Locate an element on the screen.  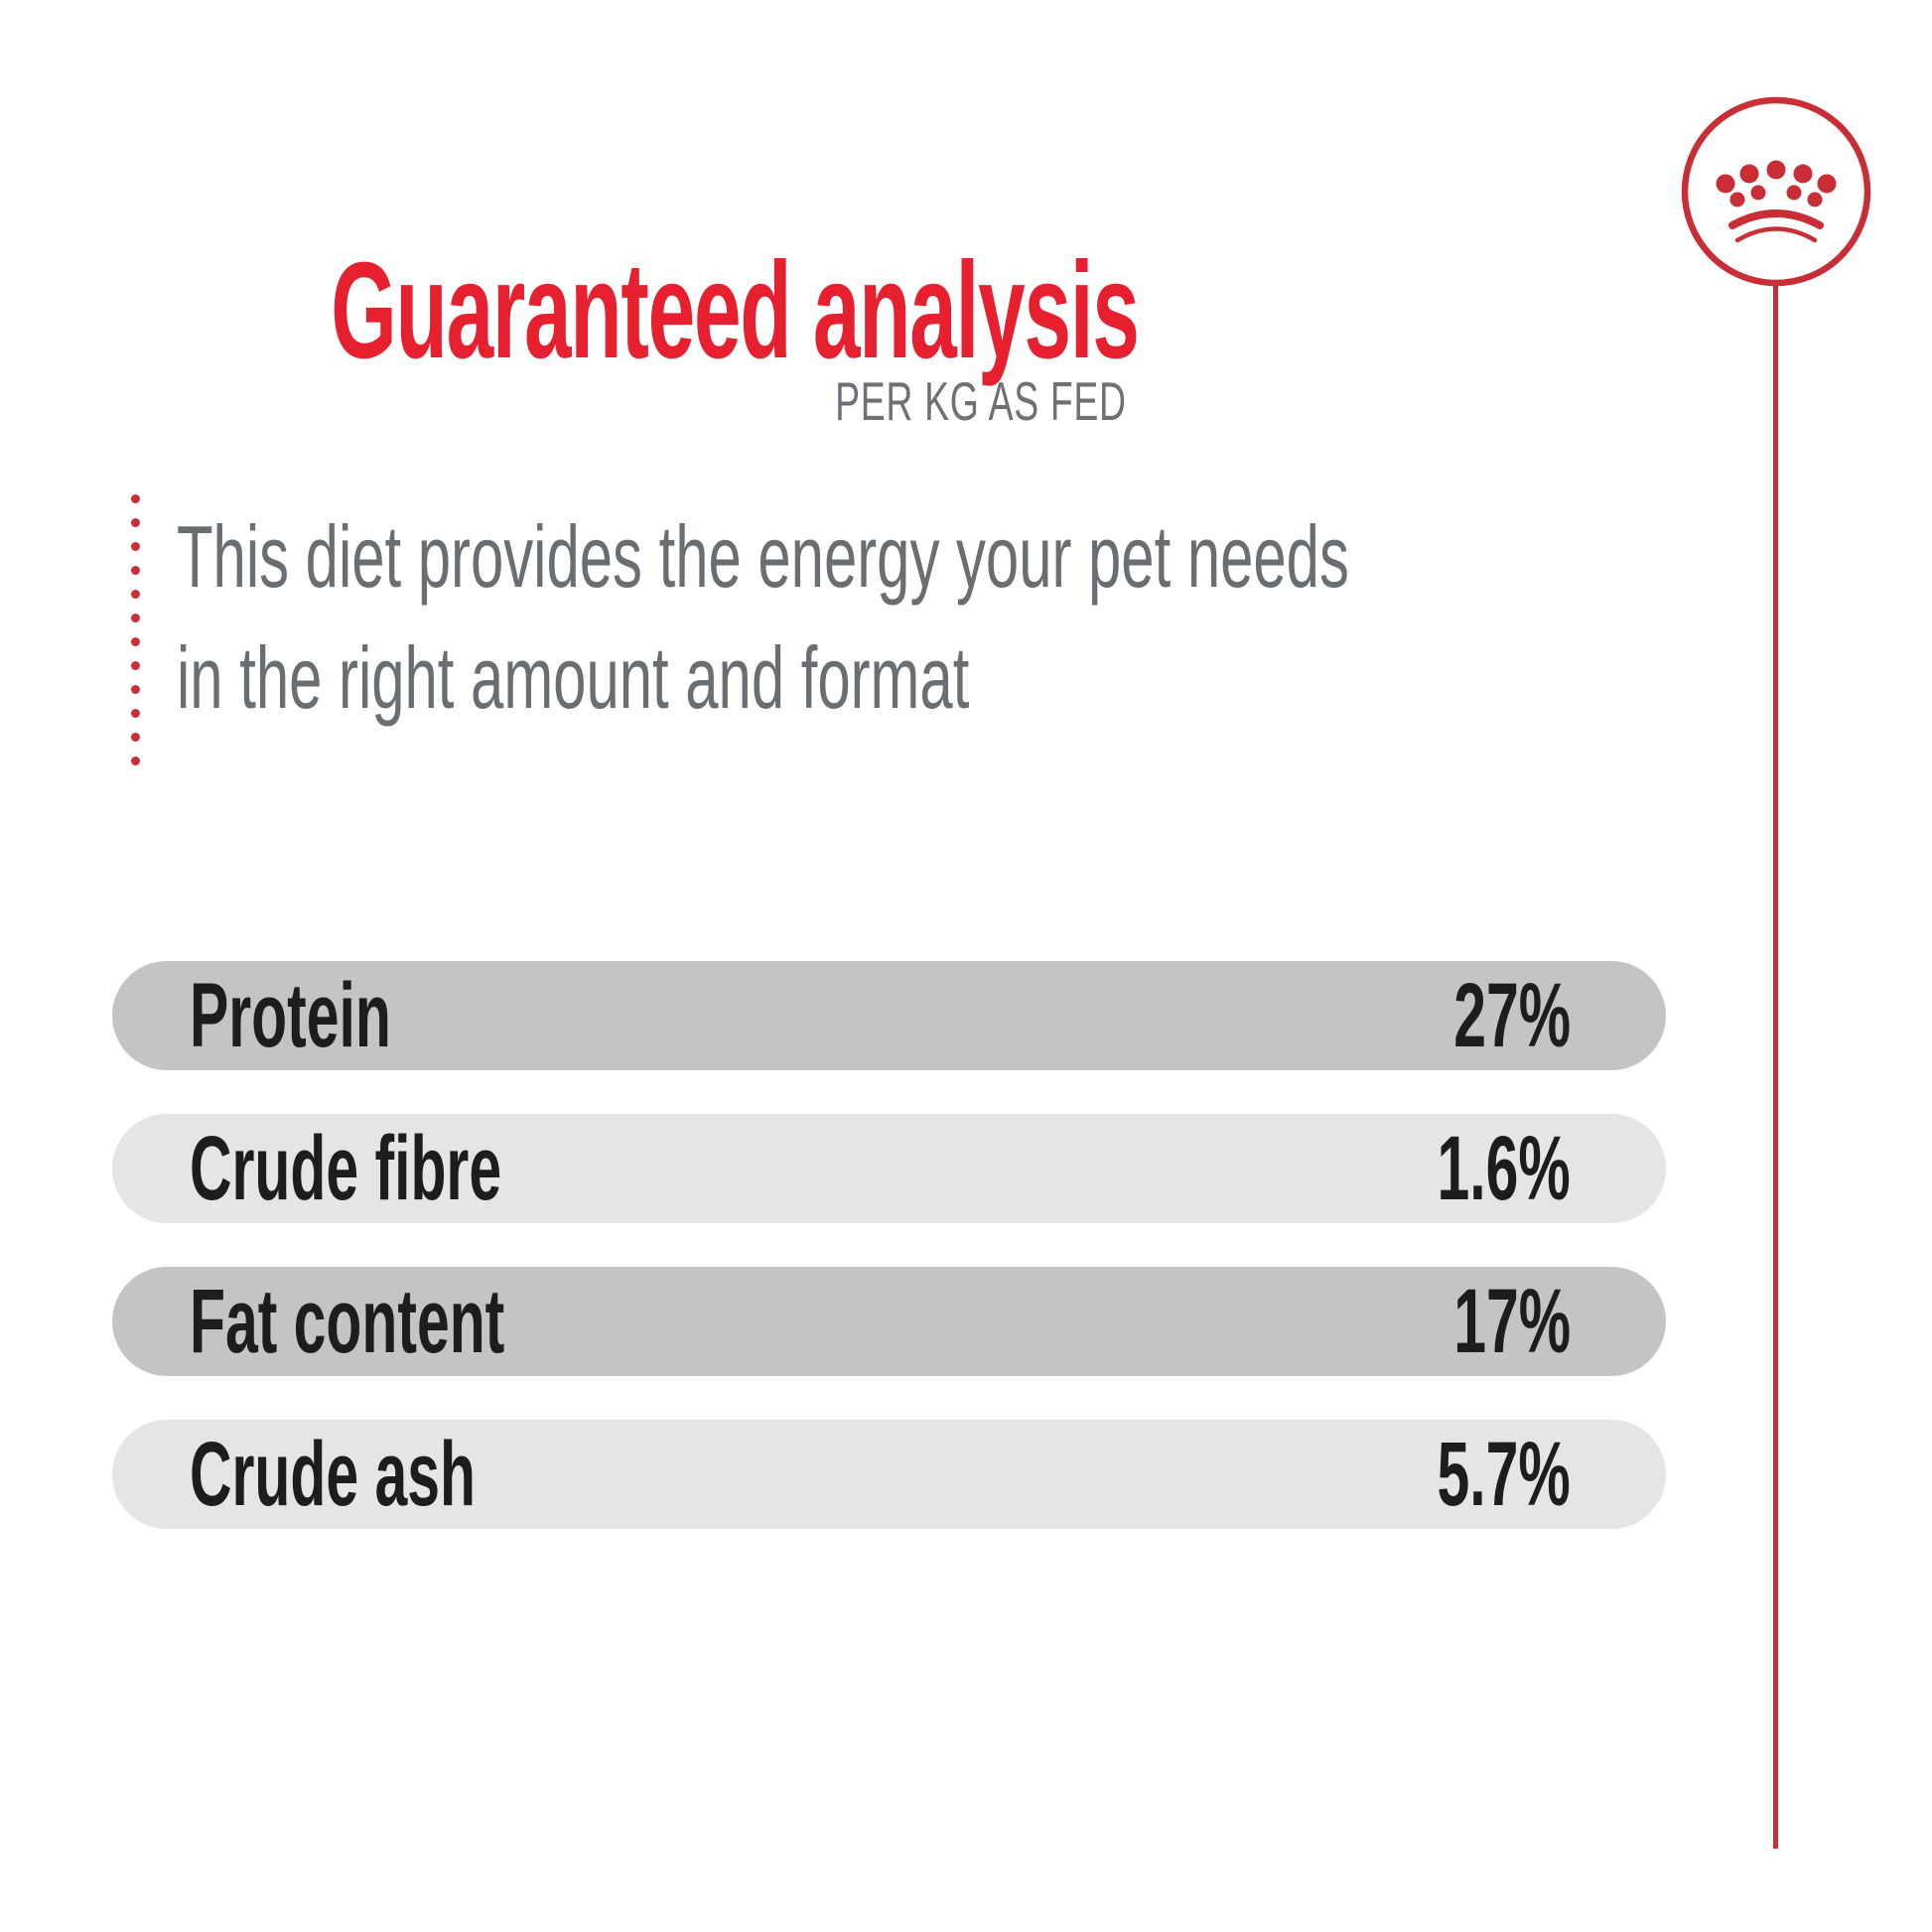
dotted-accent-line is located at coordinates (136, 630).